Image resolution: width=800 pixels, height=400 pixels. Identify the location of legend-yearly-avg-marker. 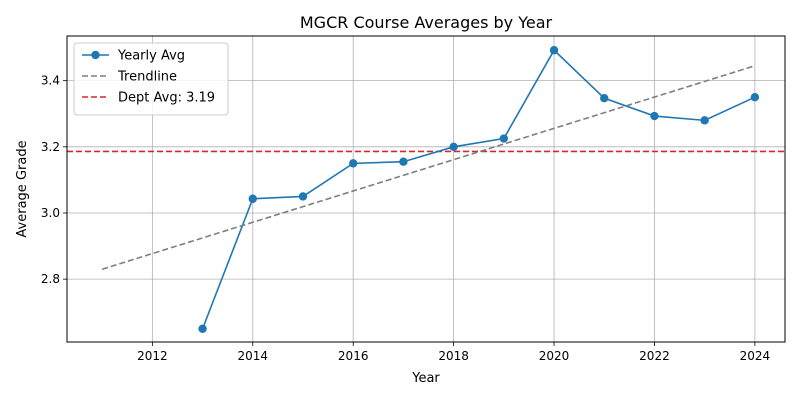
(95, 55).